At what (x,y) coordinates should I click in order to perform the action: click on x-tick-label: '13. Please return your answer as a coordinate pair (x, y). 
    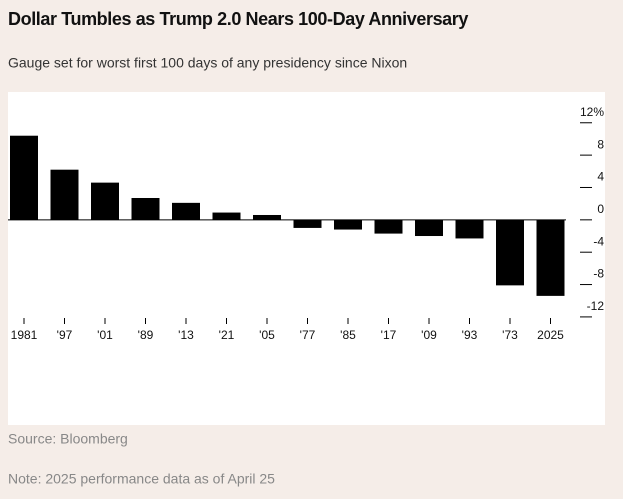
    Looking at the image, I should click on (186, 335).